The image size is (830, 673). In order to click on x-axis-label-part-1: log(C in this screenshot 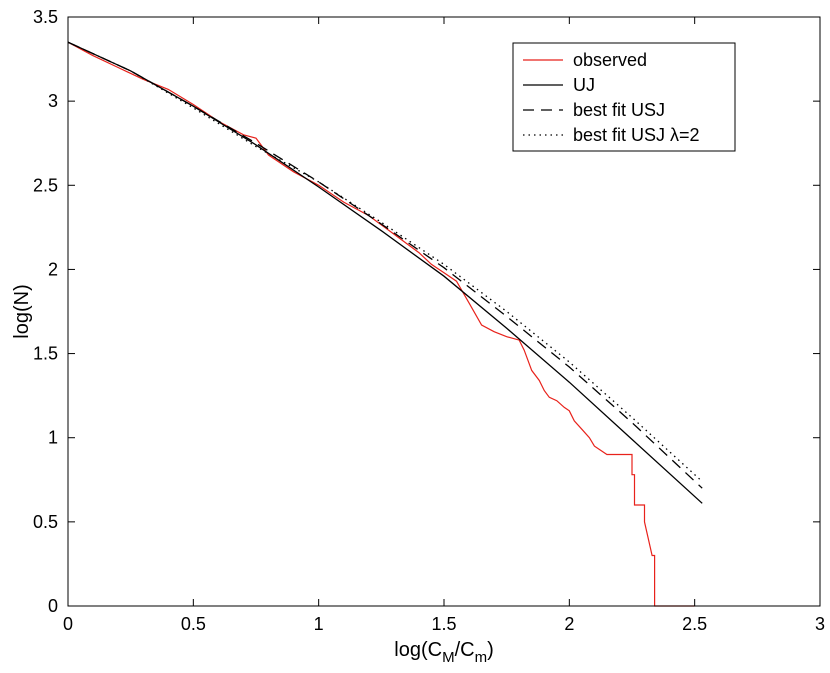, I will do `click(418, 650)`.